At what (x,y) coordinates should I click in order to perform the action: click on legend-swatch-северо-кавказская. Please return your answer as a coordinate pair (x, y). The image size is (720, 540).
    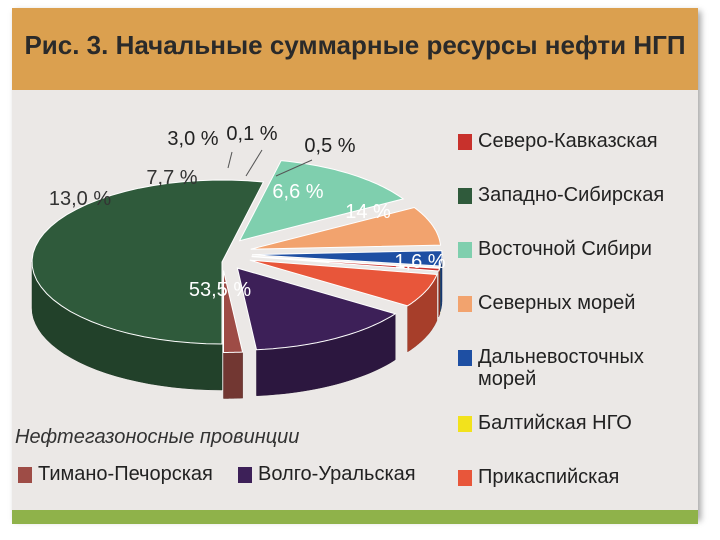
    Looking at the image, I should click on (465, 142).